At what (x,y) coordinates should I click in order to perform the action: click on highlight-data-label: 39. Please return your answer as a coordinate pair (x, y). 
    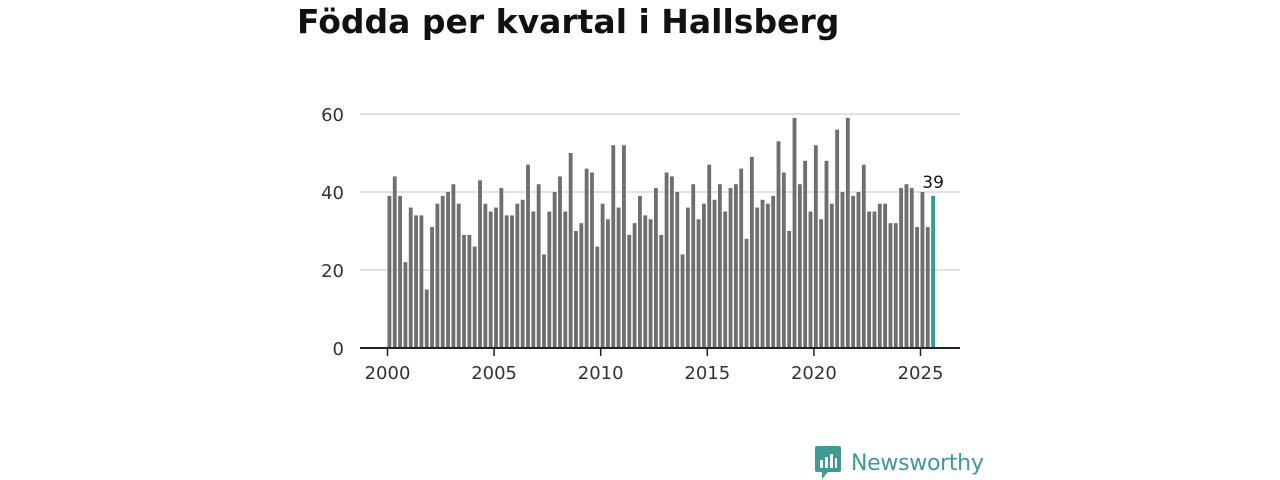
    Looking at the image, I should click on (933, 183).